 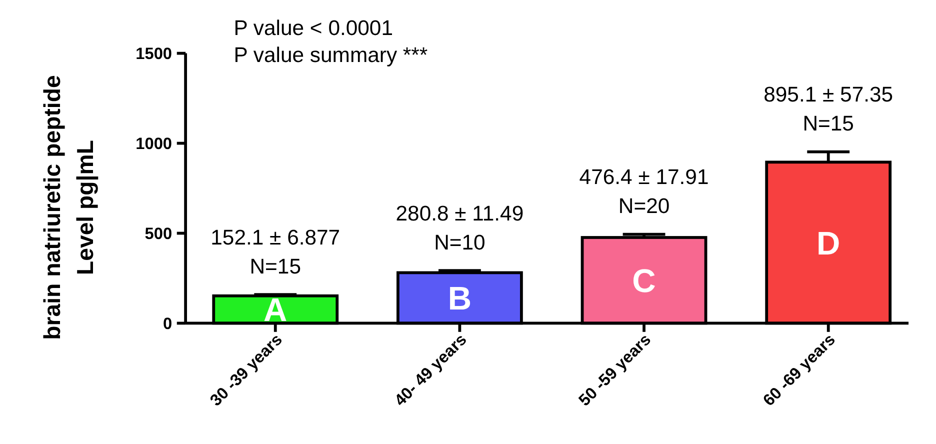 What do you see at coordinates (644, 192) in the screenshot?
I see `data-label: 476.4 ± 17.91 N=20` at bounding box center [644, 192].